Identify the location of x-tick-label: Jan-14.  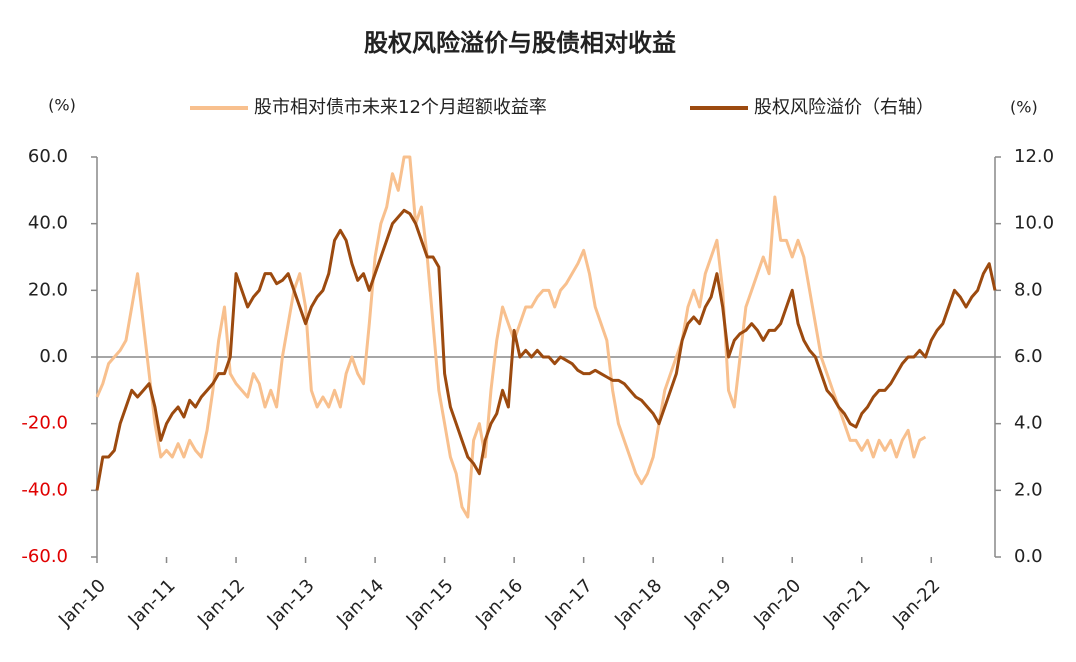
(360, 603).